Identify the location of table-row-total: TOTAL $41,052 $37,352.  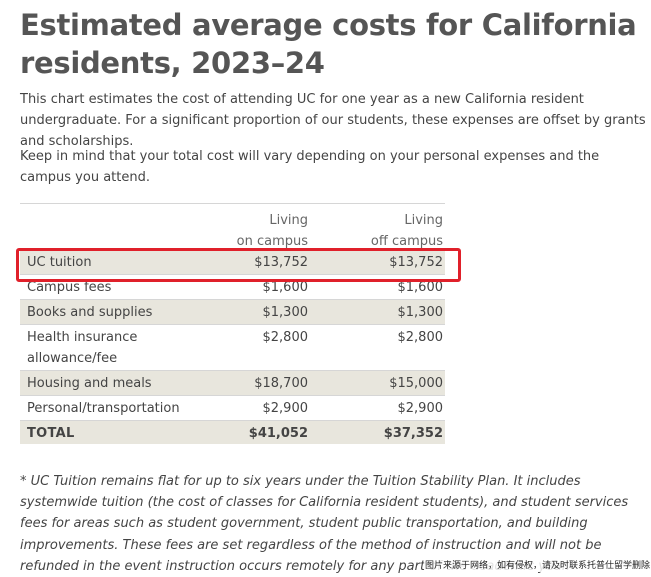
(232, 432).